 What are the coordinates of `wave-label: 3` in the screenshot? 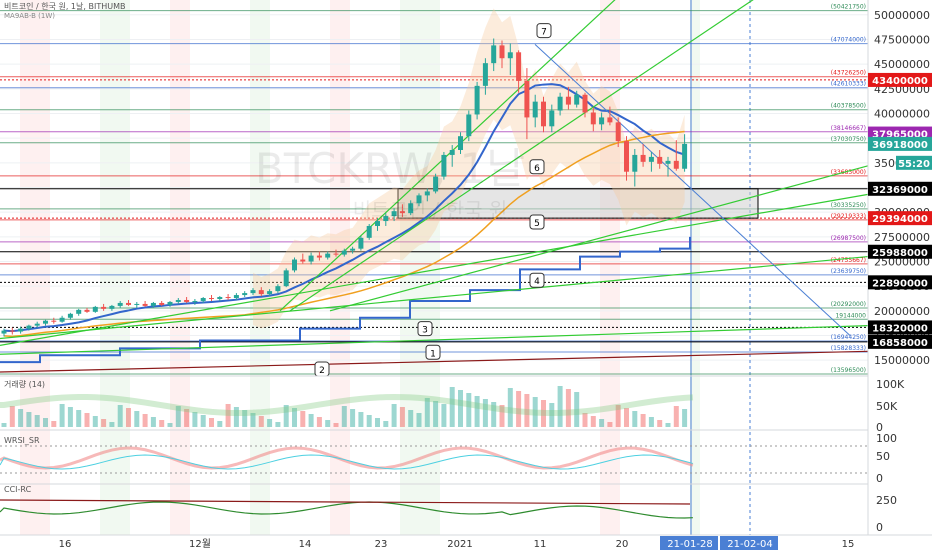 It's located at (425, 331).